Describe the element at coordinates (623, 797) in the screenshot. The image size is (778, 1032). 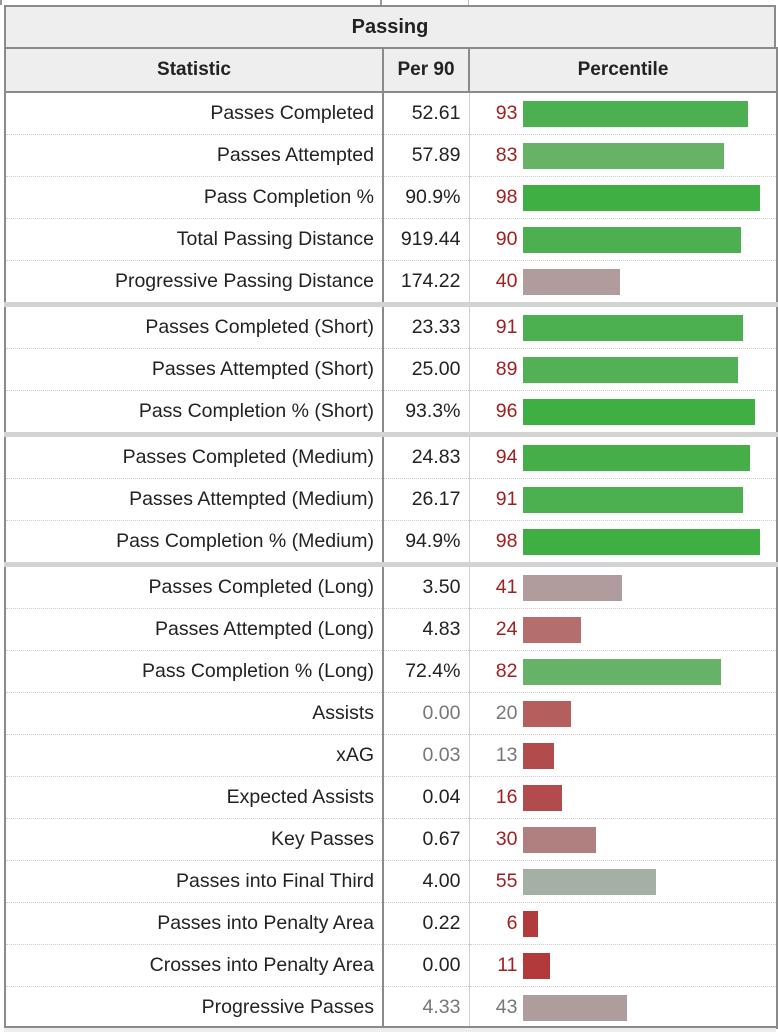
I see `percentile-cell: 16` at that location.